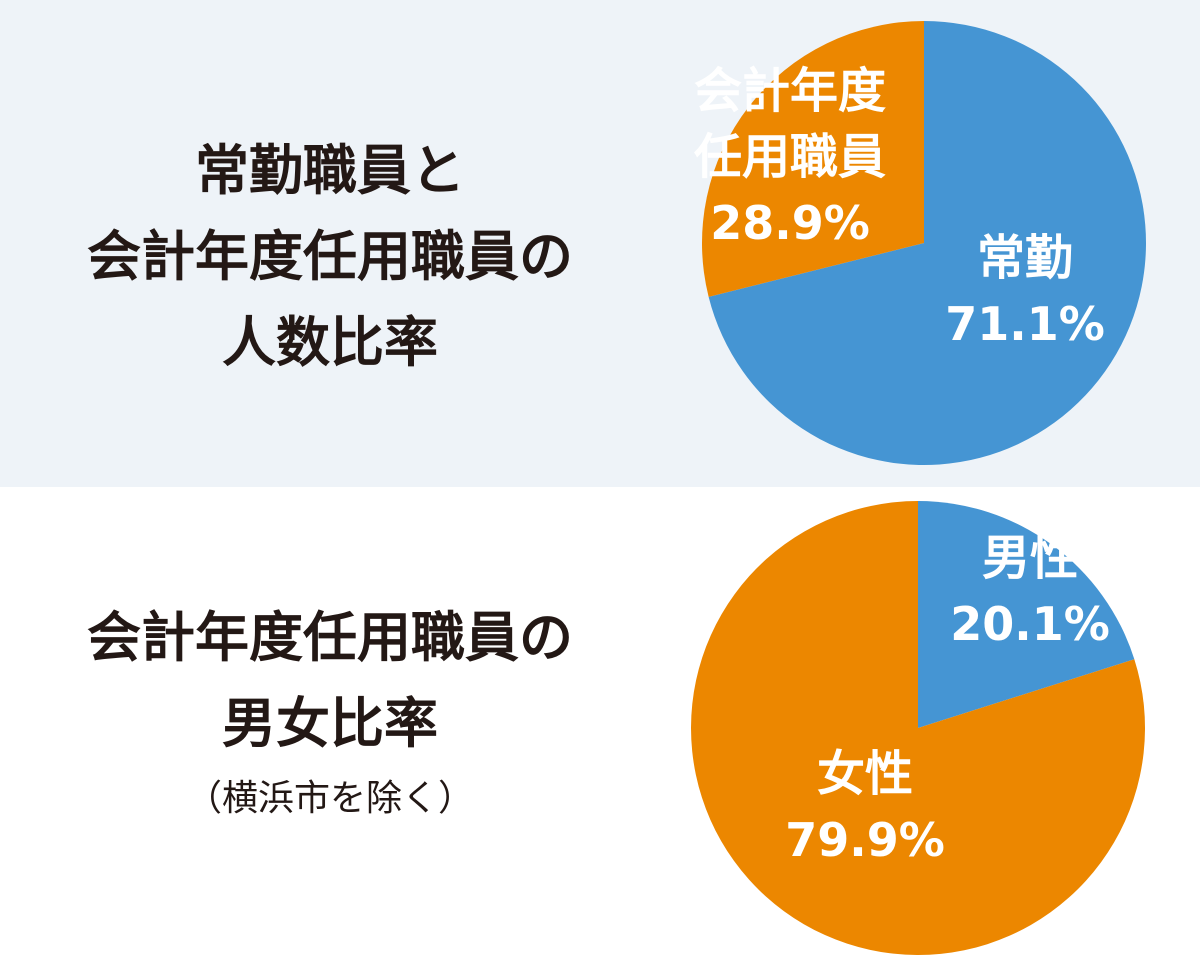 The height and width of the screenshot is (963, 1200). I want to click on slice-label-regular-staff: 常勤 71.1%, so click(1025, 291).